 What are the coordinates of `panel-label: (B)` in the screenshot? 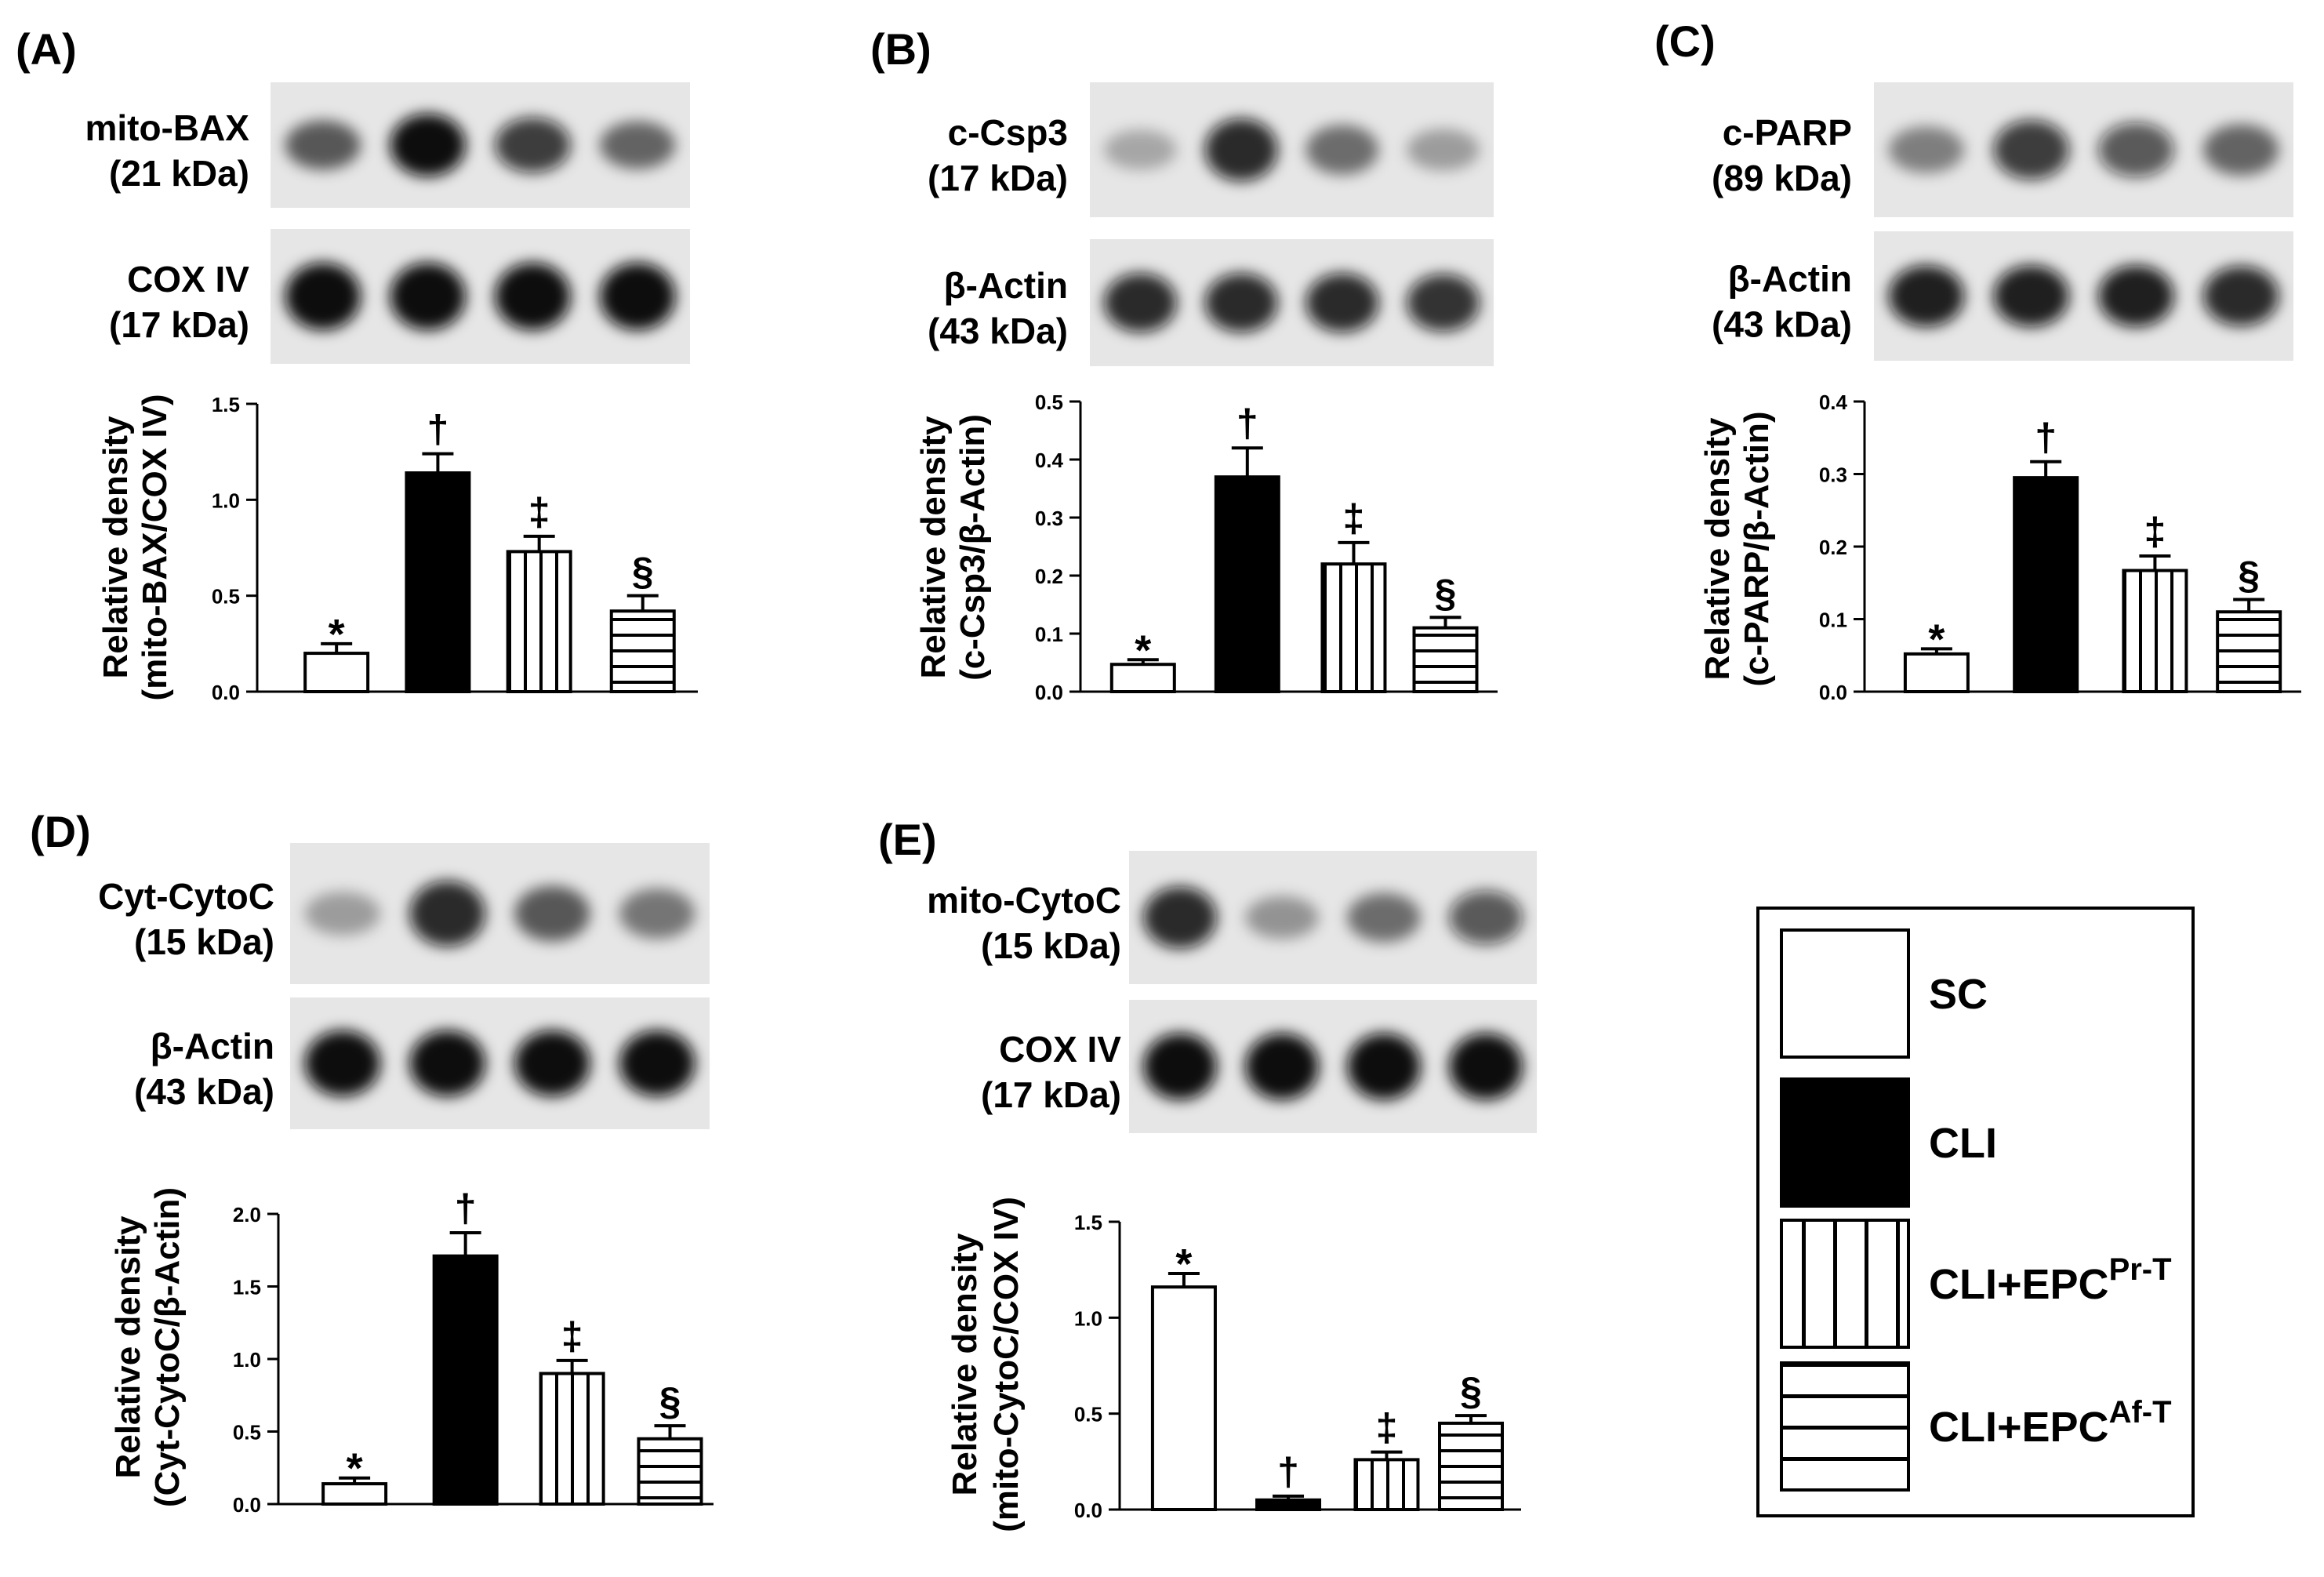 It's located at (900, 49).